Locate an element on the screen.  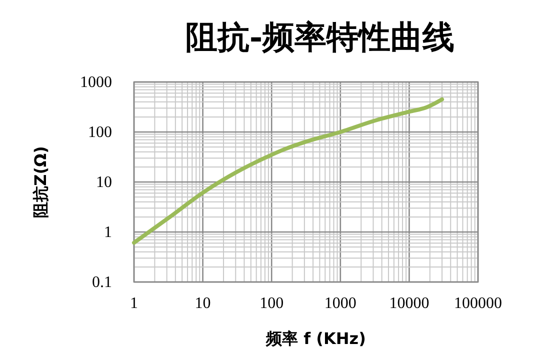
x-tick-label: 10000 is located at coordinates (409, 303).